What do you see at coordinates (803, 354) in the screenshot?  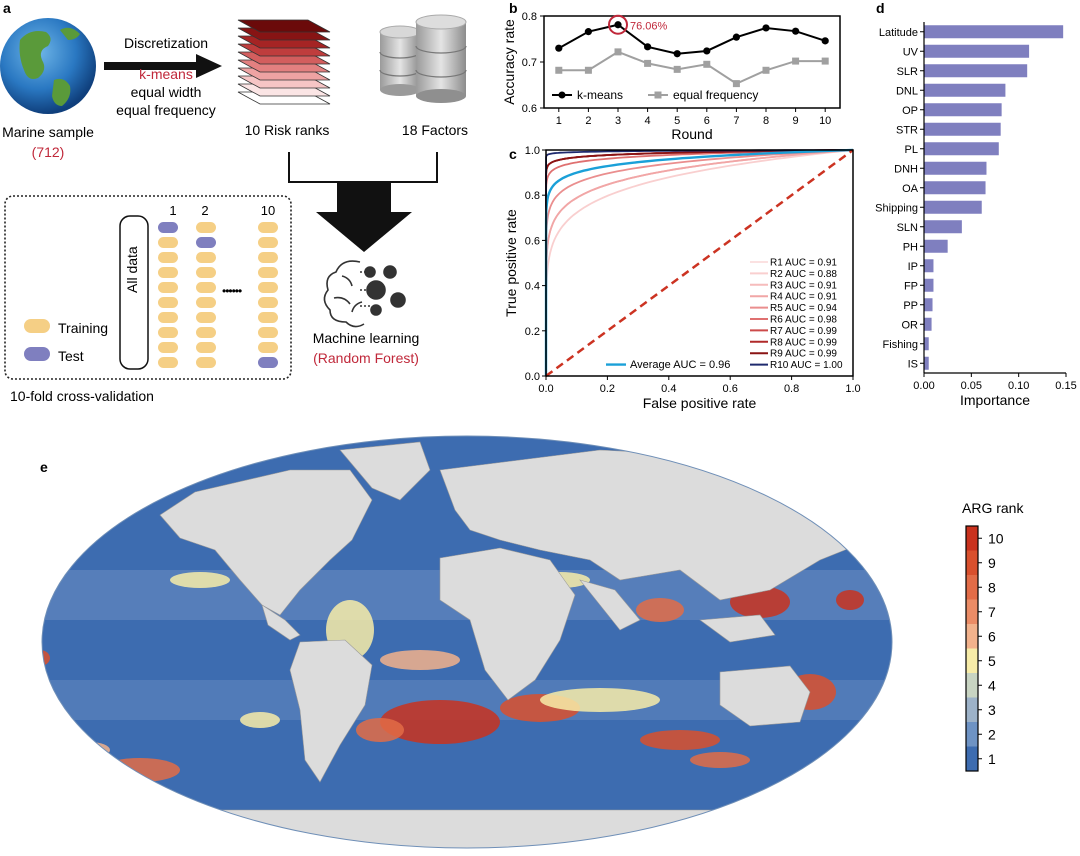 I see `legend-label: R9 AUC = 0.99` at bounding box center [803, 354].